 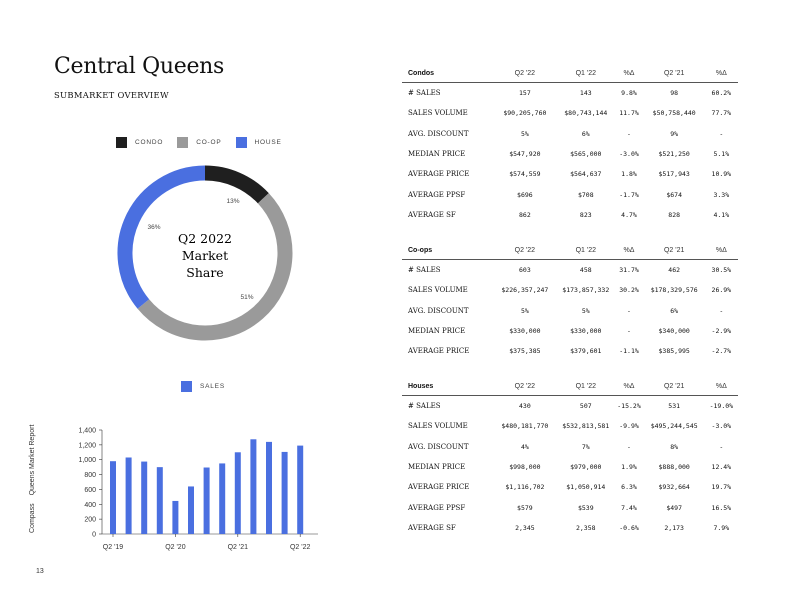 I want to click on table-cell: 1.9%, so click(x=629, y=467).